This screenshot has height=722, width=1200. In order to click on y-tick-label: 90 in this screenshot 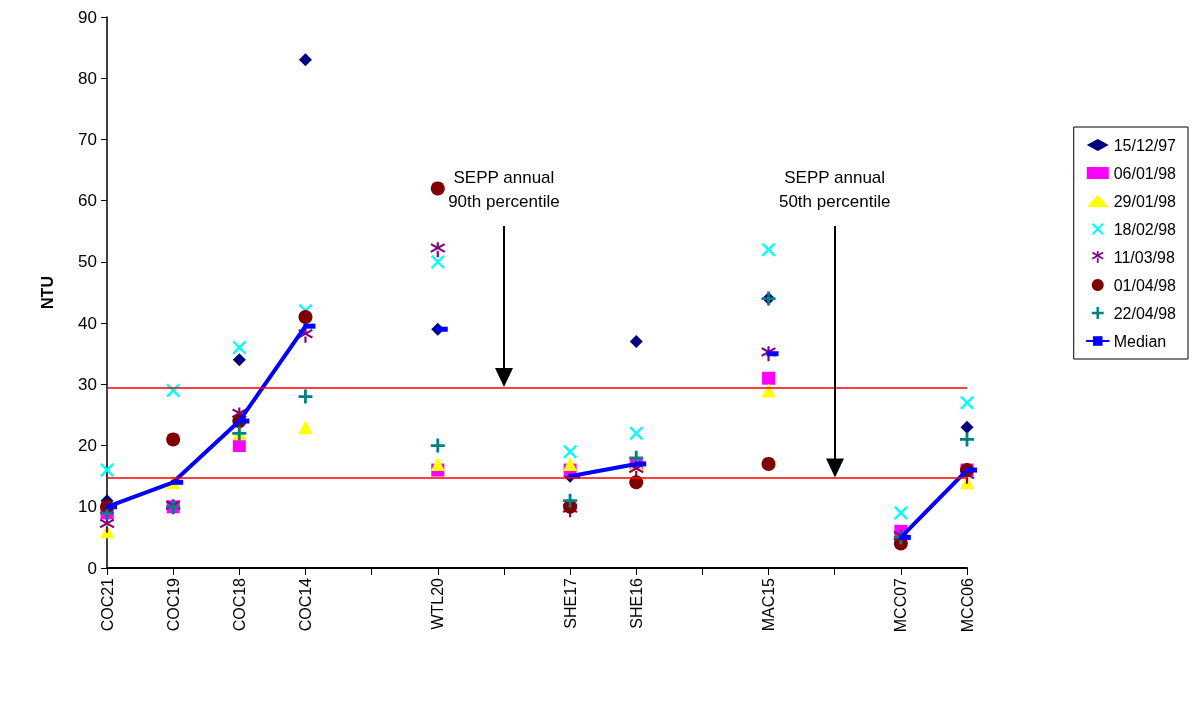, I will do `click(87, 17)`.